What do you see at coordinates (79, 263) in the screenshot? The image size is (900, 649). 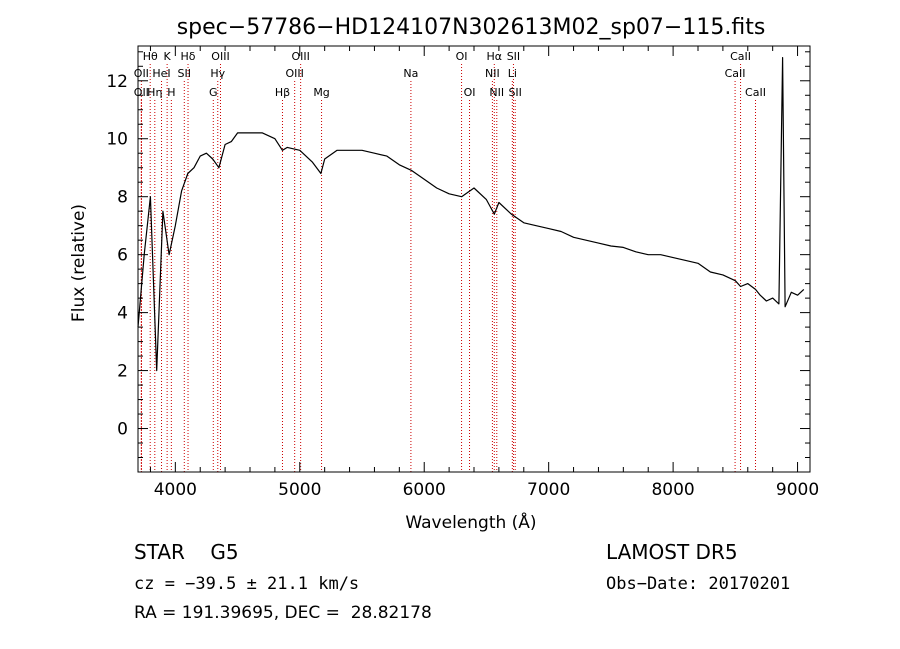 I see `y-axis-label: Flux (relative)` at bounding box center [79, 263].